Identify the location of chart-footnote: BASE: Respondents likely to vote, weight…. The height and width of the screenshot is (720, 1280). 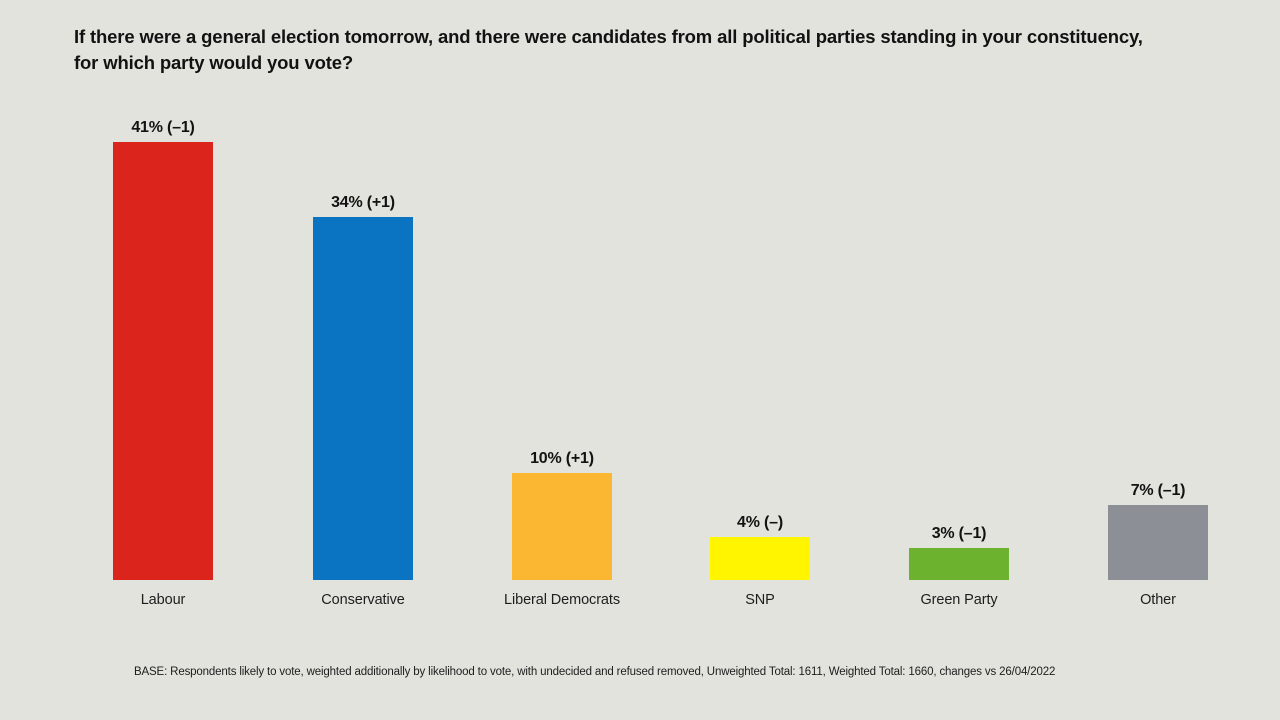
(595, 672).